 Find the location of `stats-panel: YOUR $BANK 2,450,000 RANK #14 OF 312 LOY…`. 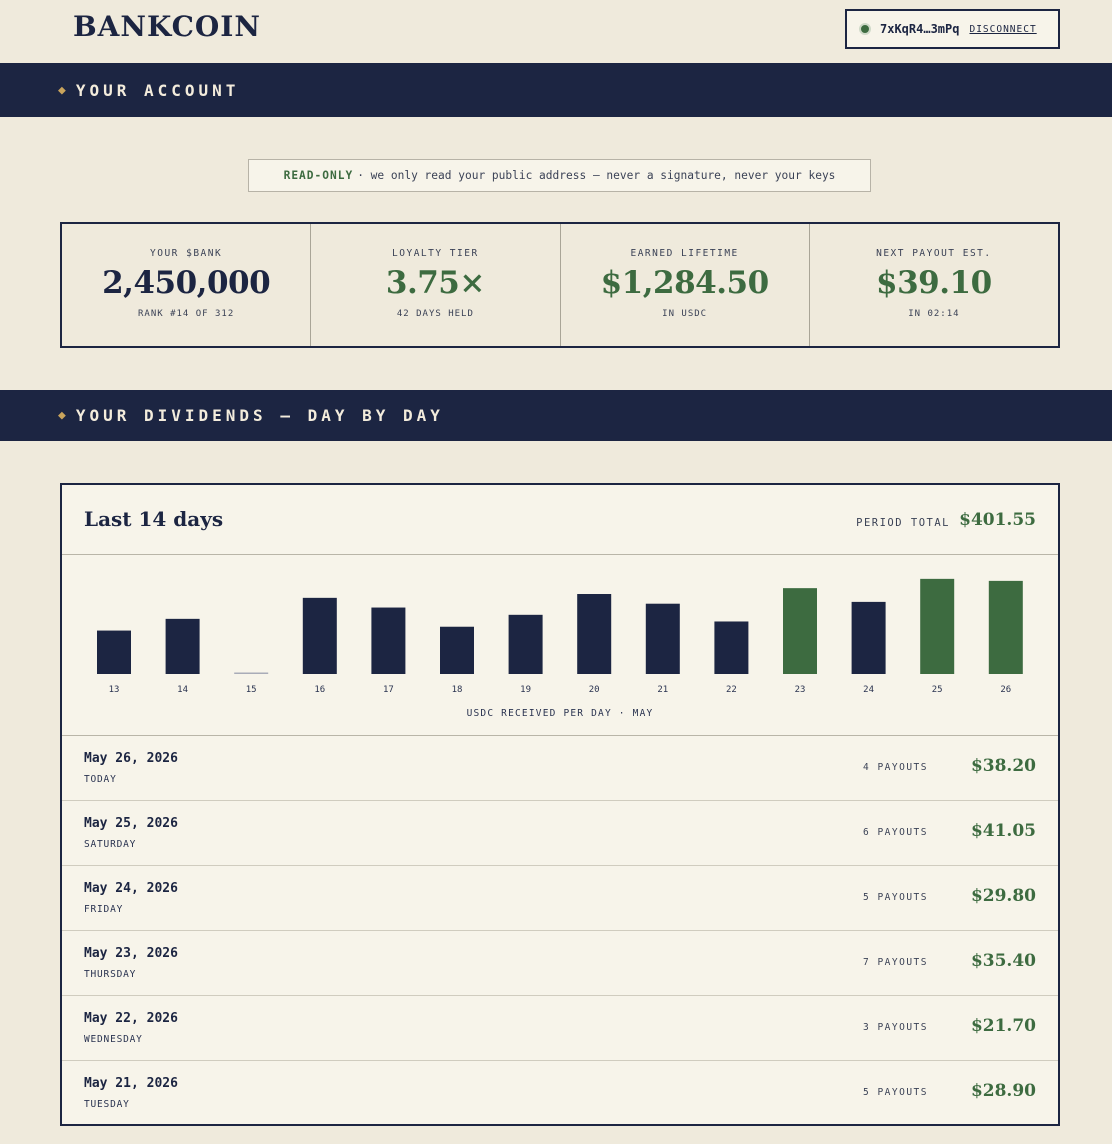

stats-panel: YOUR $BANK 2,450,000 RANK #14 OF 312 LOY… is located at coordinates (560, 285).